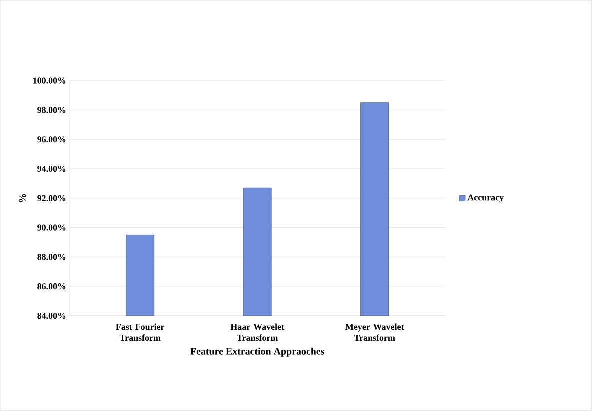 Image resolution: width=592 pixels, height=411 pixels. I want to click on legend-label: Accuracy, so click(486, 198).